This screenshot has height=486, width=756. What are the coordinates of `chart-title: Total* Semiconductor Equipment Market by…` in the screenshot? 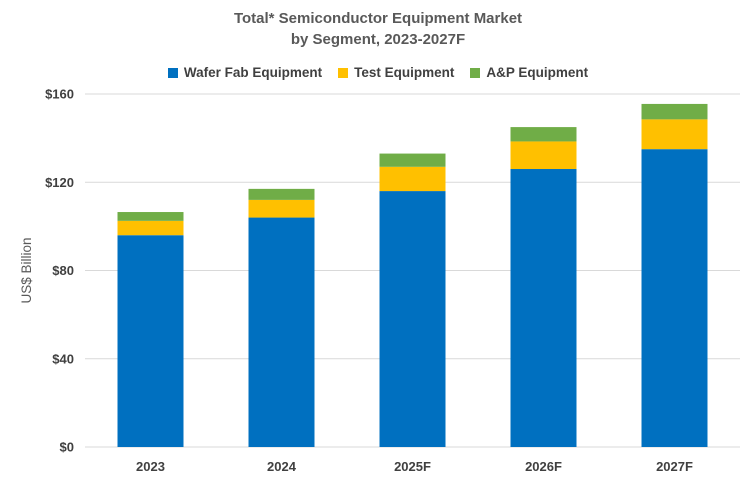 It's located at (378, 29).